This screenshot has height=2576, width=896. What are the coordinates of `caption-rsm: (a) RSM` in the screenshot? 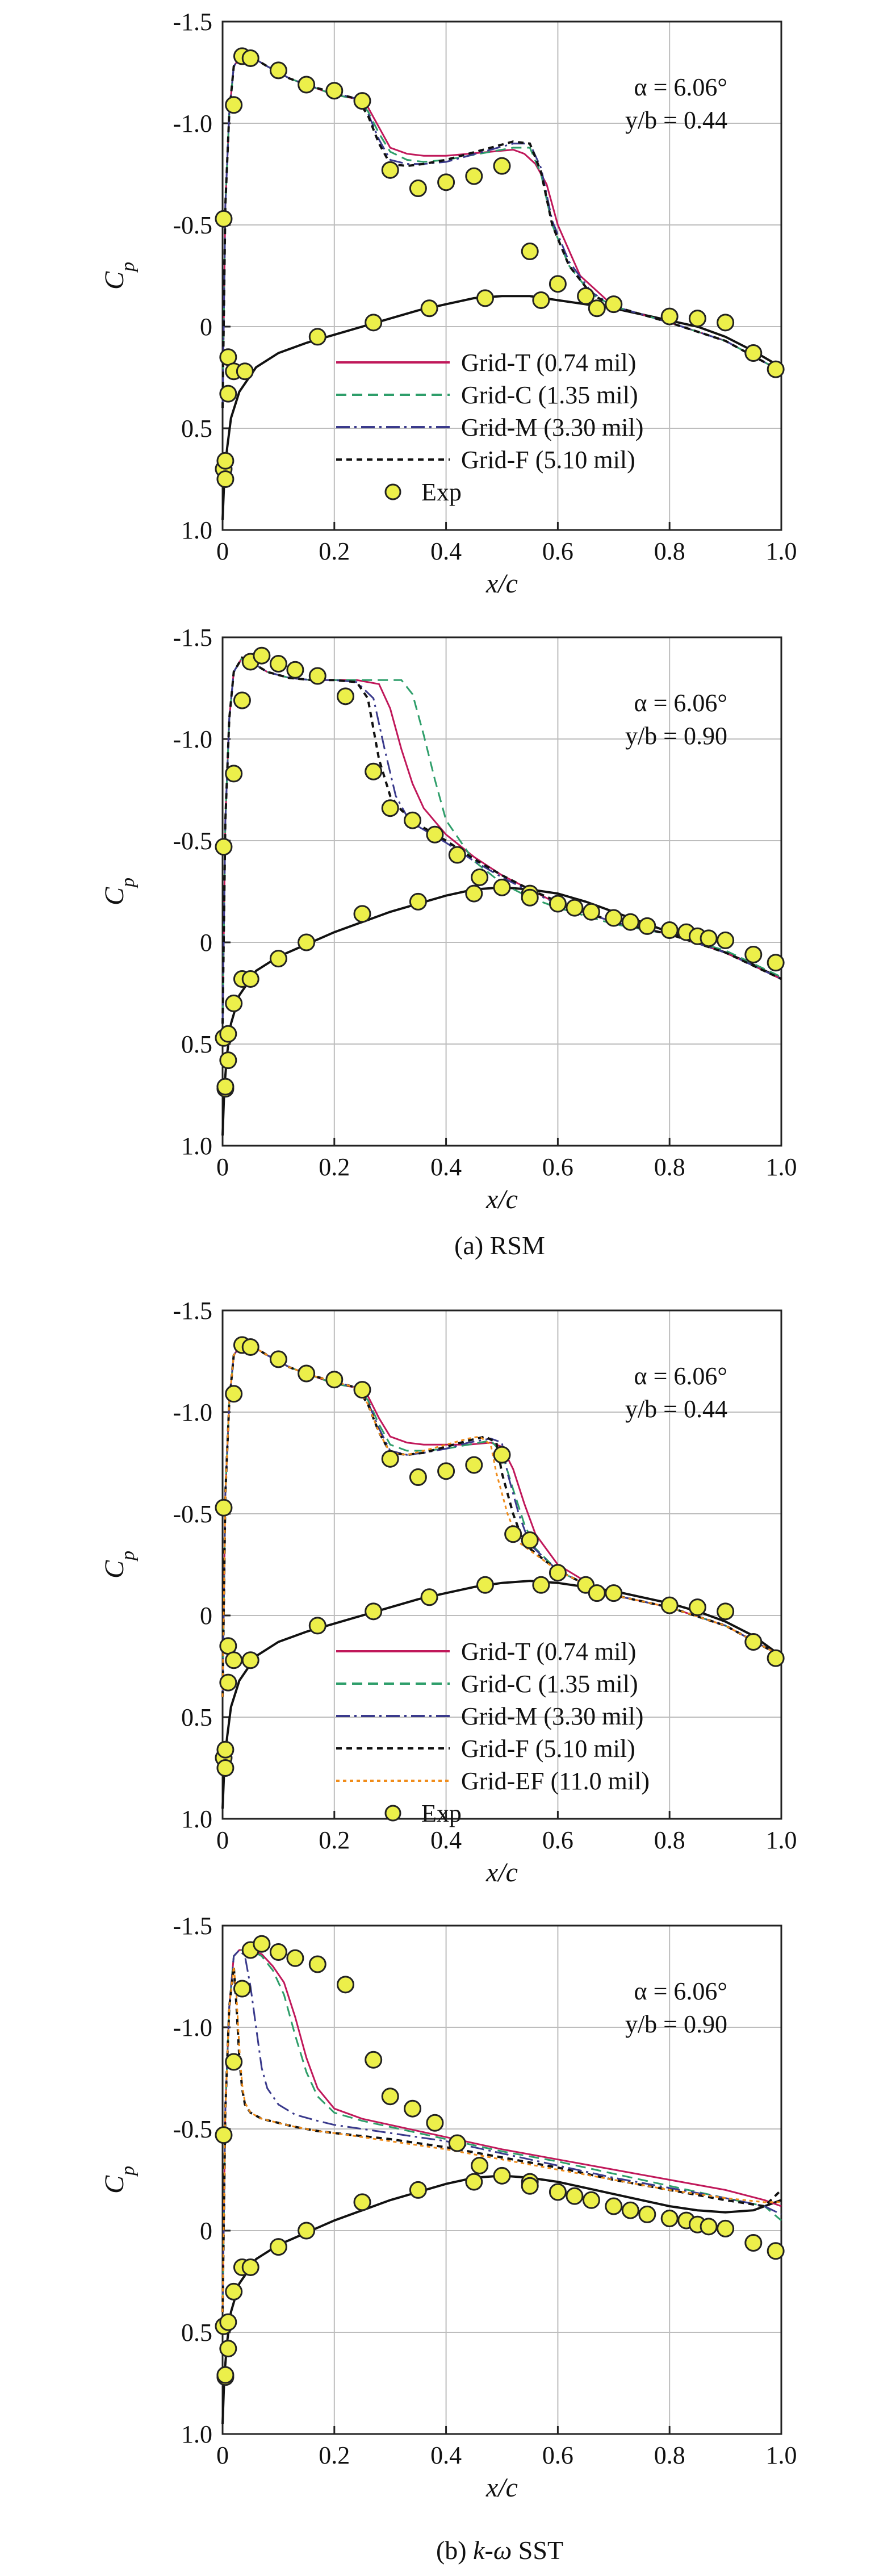 It's located at (499, 1245).